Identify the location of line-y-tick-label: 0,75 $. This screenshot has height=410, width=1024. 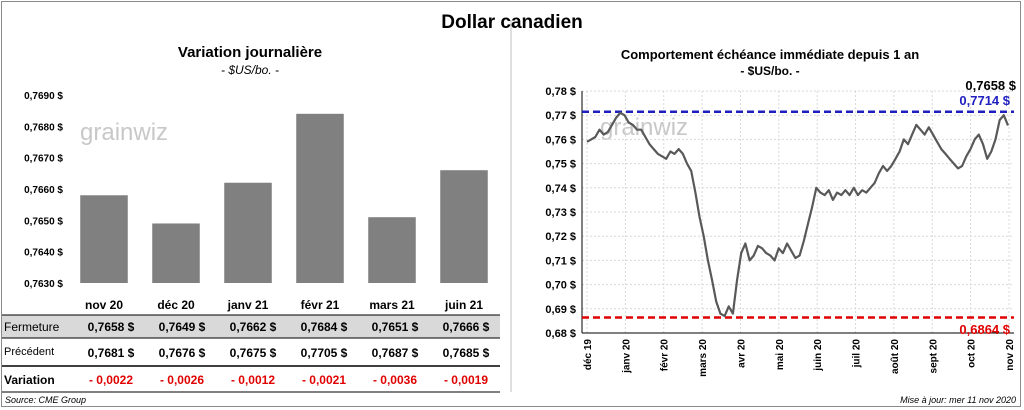
(560, 165).